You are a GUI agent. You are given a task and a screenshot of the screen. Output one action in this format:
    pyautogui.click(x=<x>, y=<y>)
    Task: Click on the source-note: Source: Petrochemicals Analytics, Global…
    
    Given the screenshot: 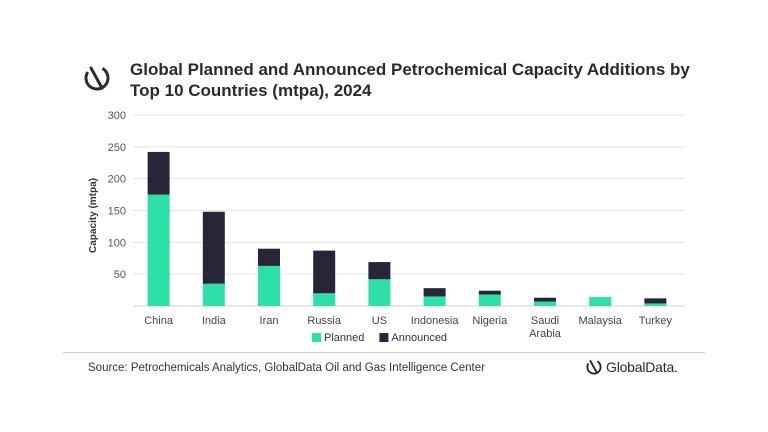 What is the action you would take?
    pyautogui.click(x=286, y=368)
    